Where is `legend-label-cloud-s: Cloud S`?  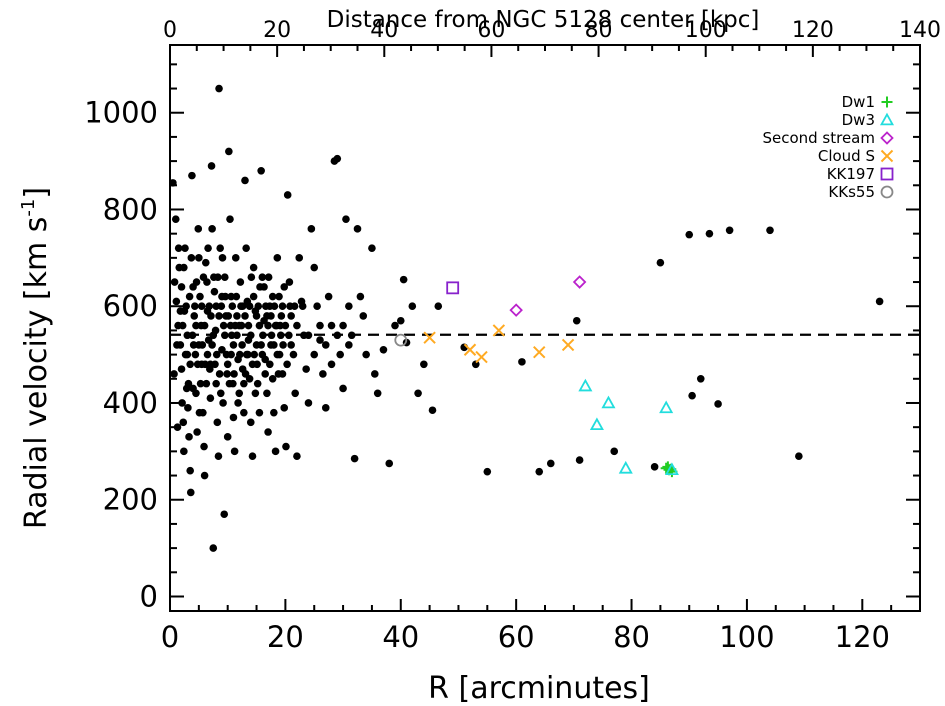
legend-label-cloud-s: Cloud S is located at coordinates (846, 156).